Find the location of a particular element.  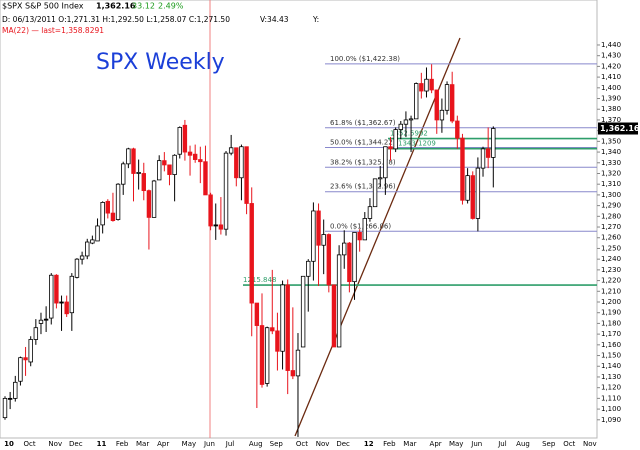

y-tick-label: 1,440 is located at coordinates (611, 45).